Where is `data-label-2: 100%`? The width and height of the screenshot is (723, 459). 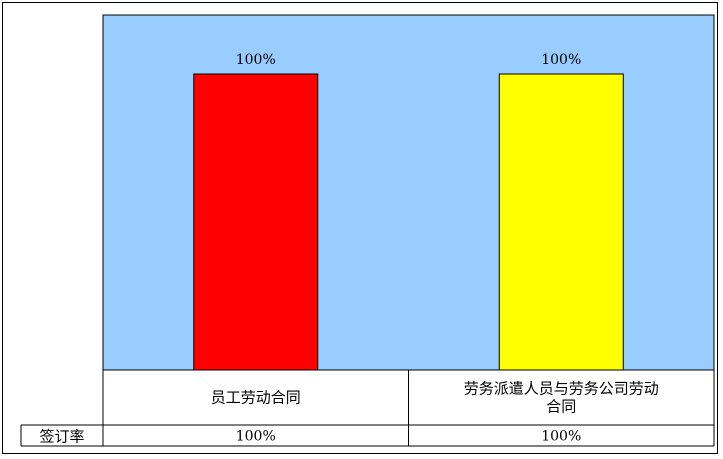 data-label-2: 100% is located at coordinates (561, 60).